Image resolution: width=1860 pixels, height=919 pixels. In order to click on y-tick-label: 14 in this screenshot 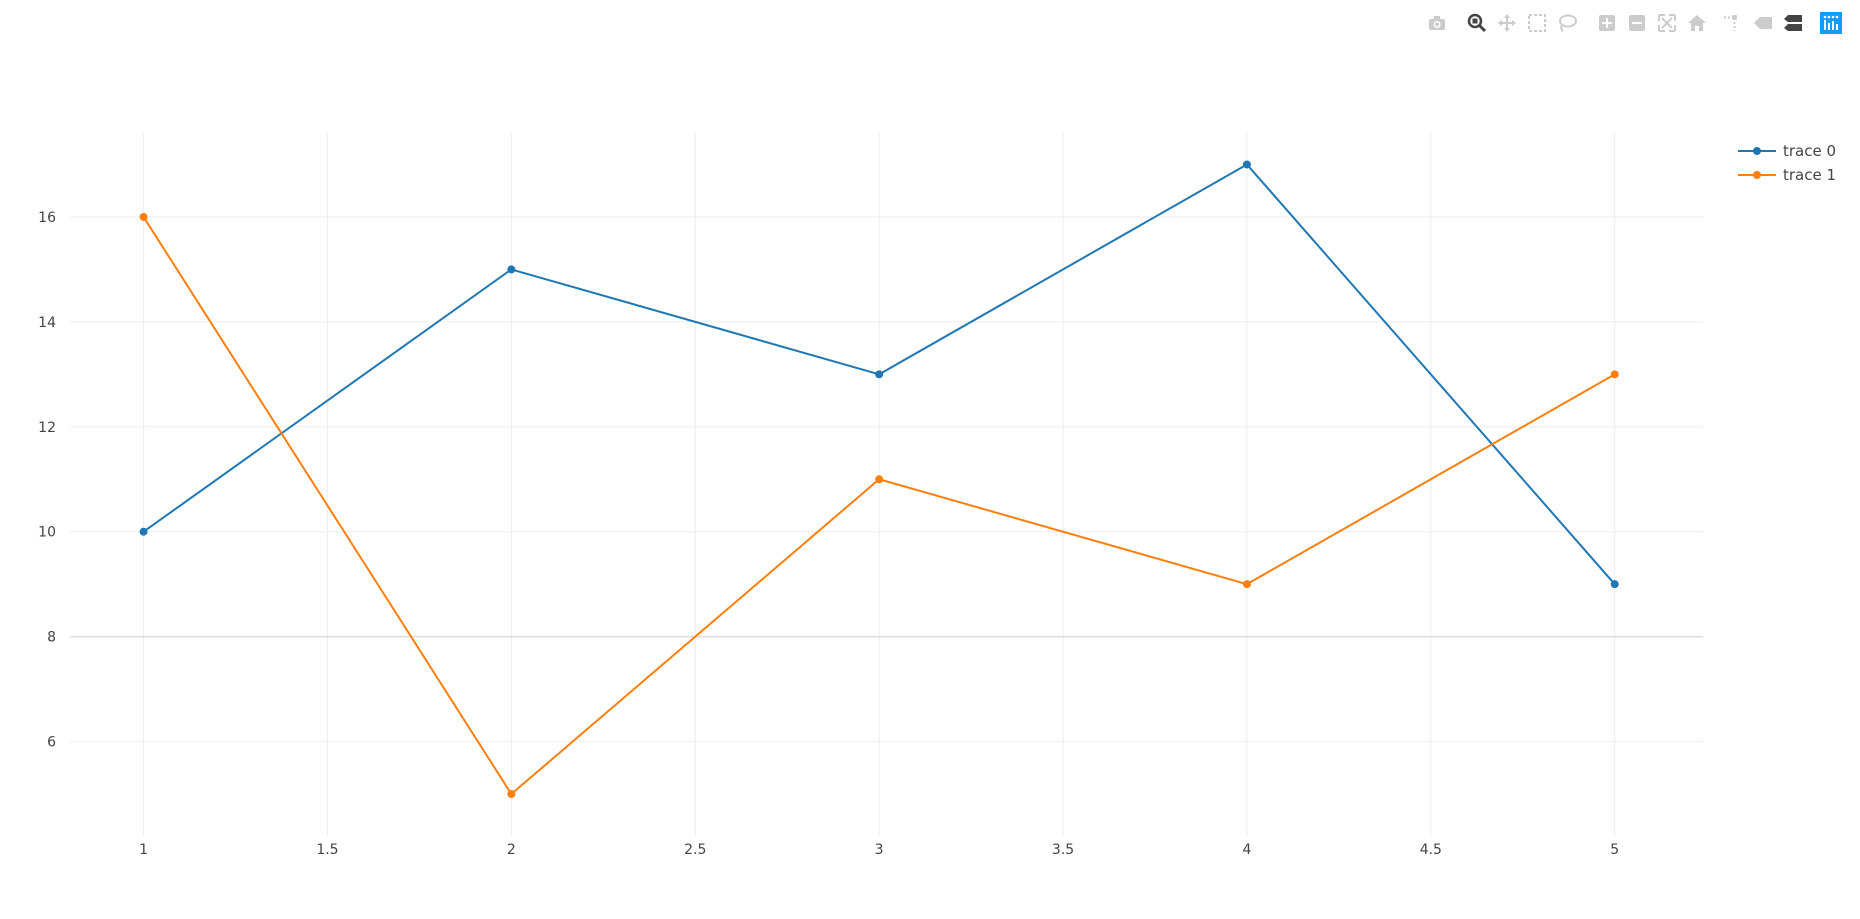, I will do `click(47, 323)`.